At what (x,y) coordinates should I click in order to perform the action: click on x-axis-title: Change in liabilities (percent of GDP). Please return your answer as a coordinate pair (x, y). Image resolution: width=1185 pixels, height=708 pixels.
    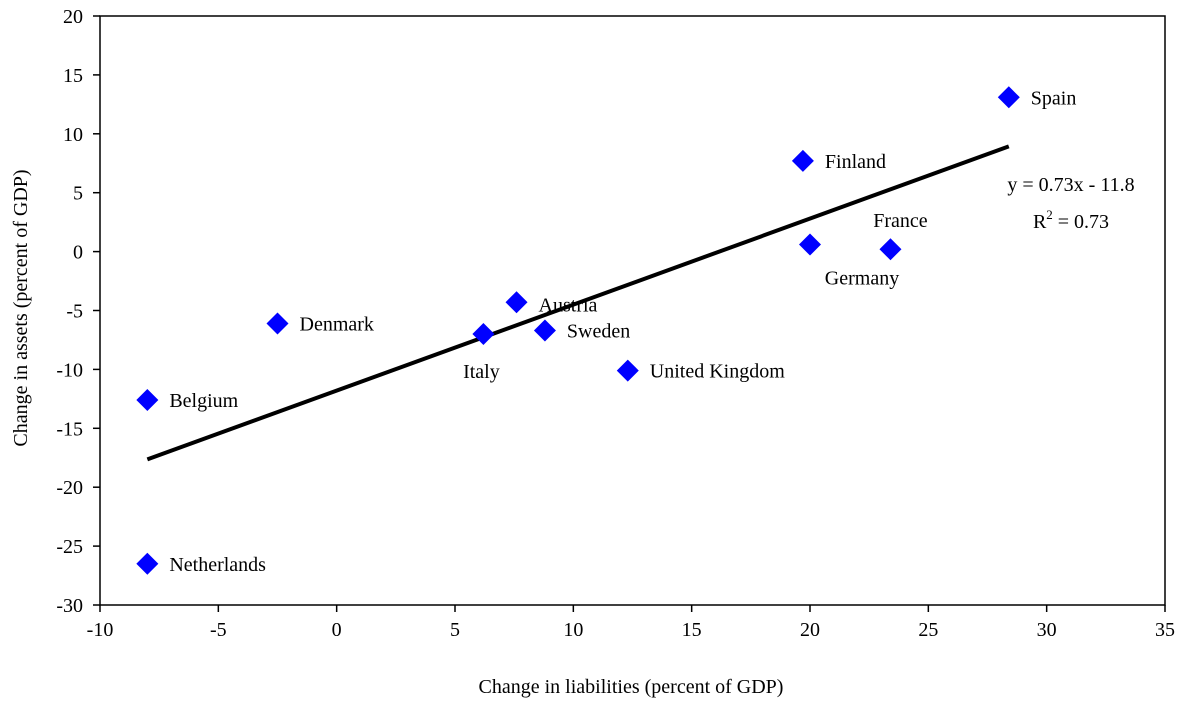
    Looking at the image, I should click on (631, 687).